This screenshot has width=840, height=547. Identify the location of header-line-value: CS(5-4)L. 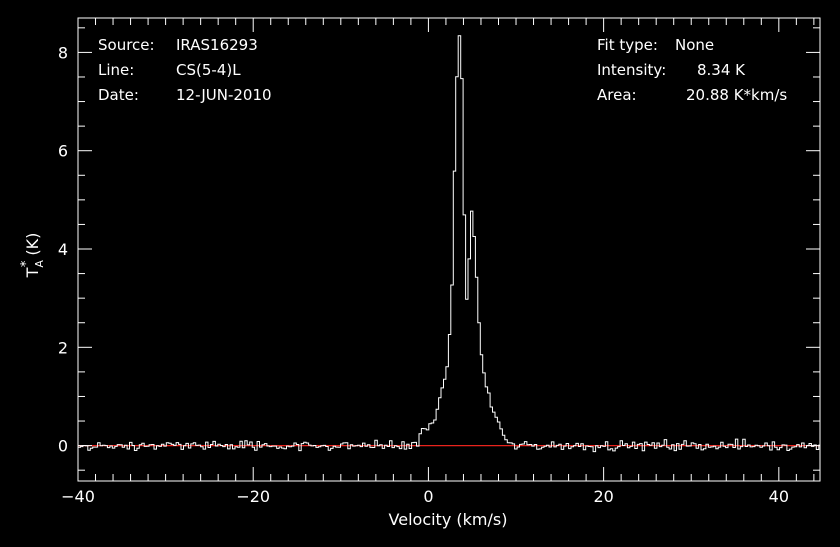
(208, 70).